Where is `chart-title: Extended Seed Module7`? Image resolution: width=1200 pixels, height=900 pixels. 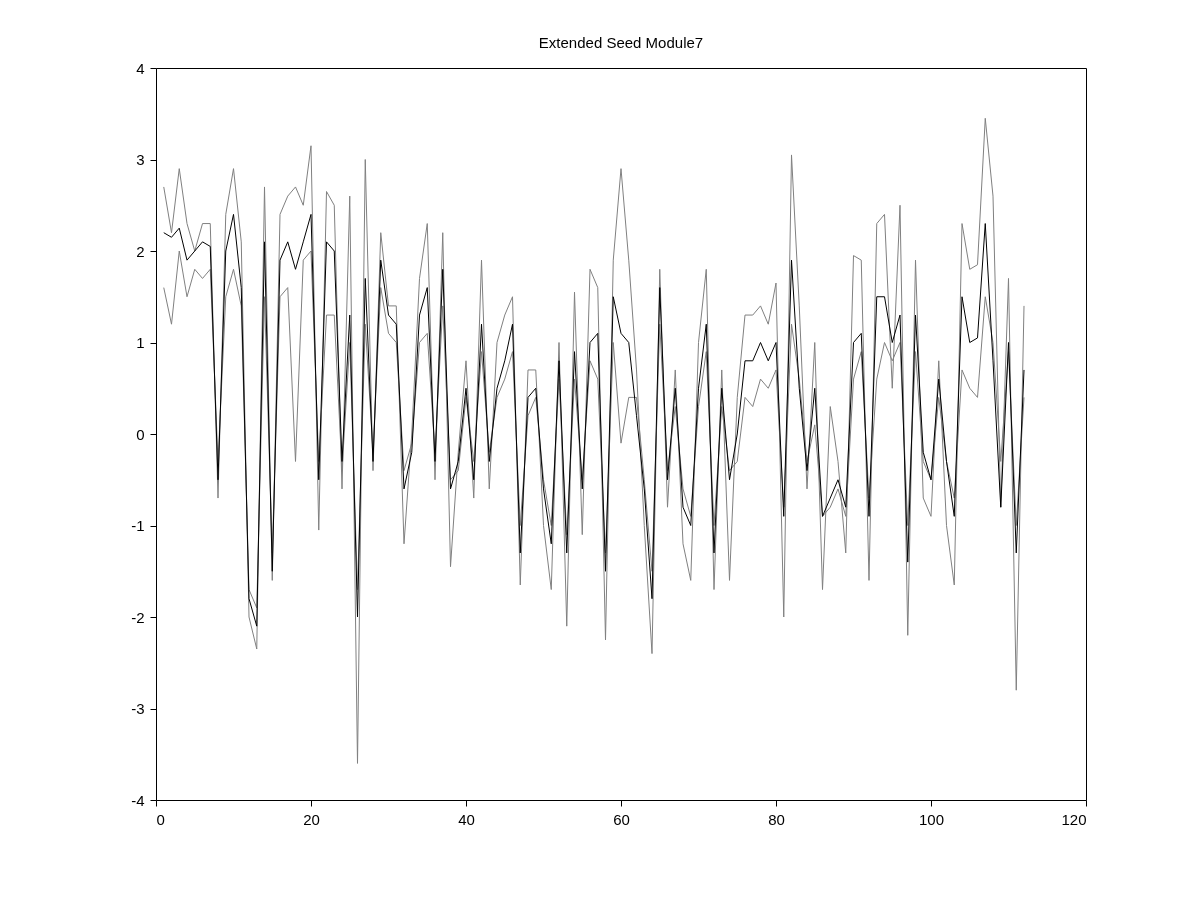 chart-title: Extended Seed Module7 is located at coordinates (621, 42).